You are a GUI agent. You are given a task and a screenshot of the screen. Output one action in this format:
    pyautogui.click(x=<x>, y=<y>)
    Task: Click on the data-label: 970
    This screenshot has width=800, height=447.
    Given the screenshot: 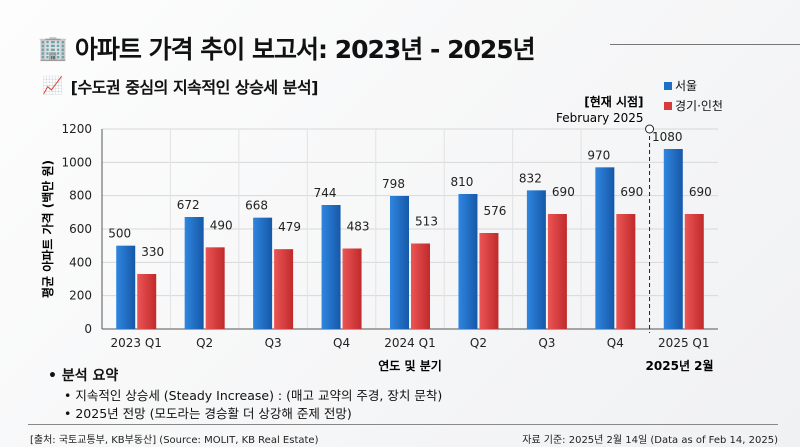 What is the action you would take?
    pyautogui.click(x=598, y=155)
    